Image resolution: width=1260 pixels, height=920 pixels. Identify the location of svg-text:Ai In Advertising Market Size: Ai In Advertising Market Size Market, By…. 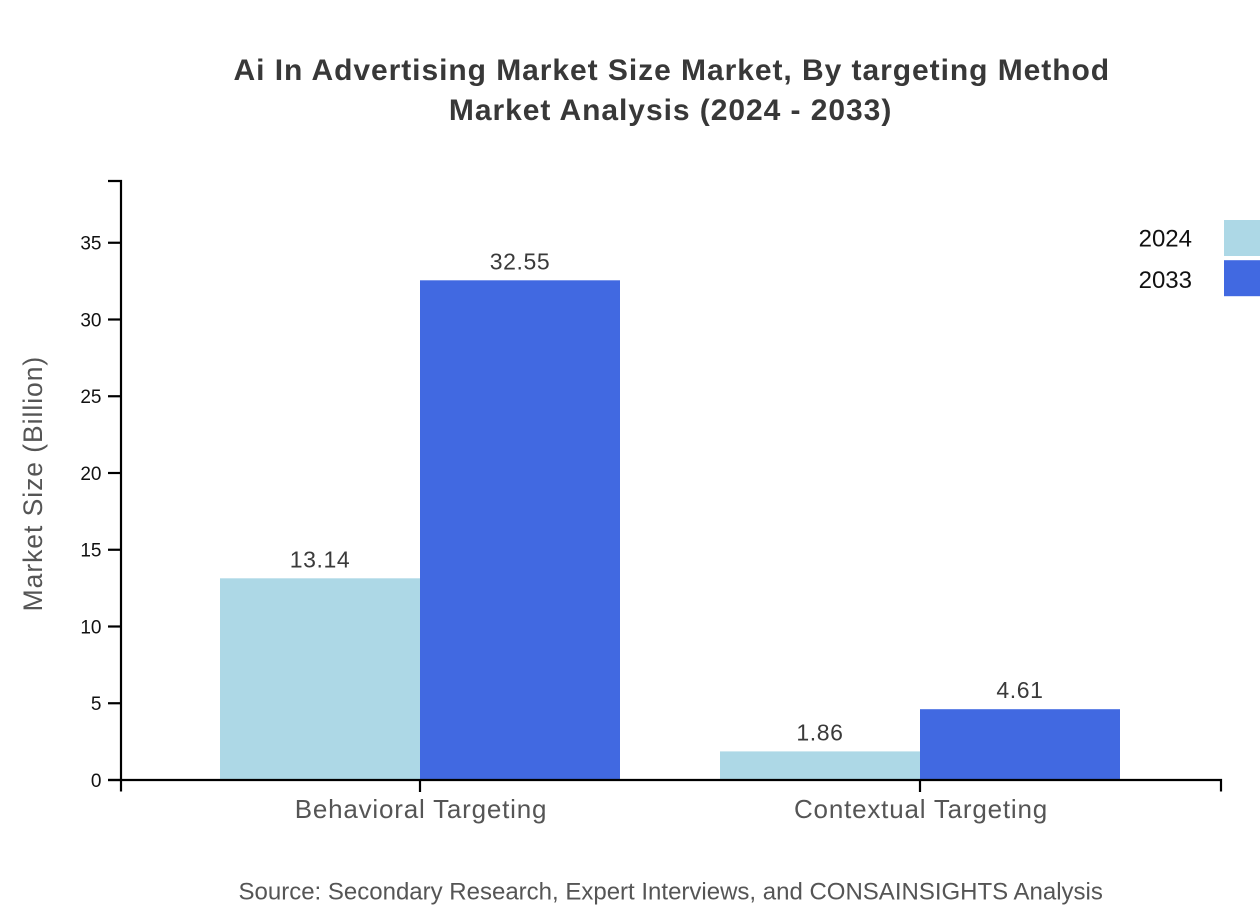
(672, 70).